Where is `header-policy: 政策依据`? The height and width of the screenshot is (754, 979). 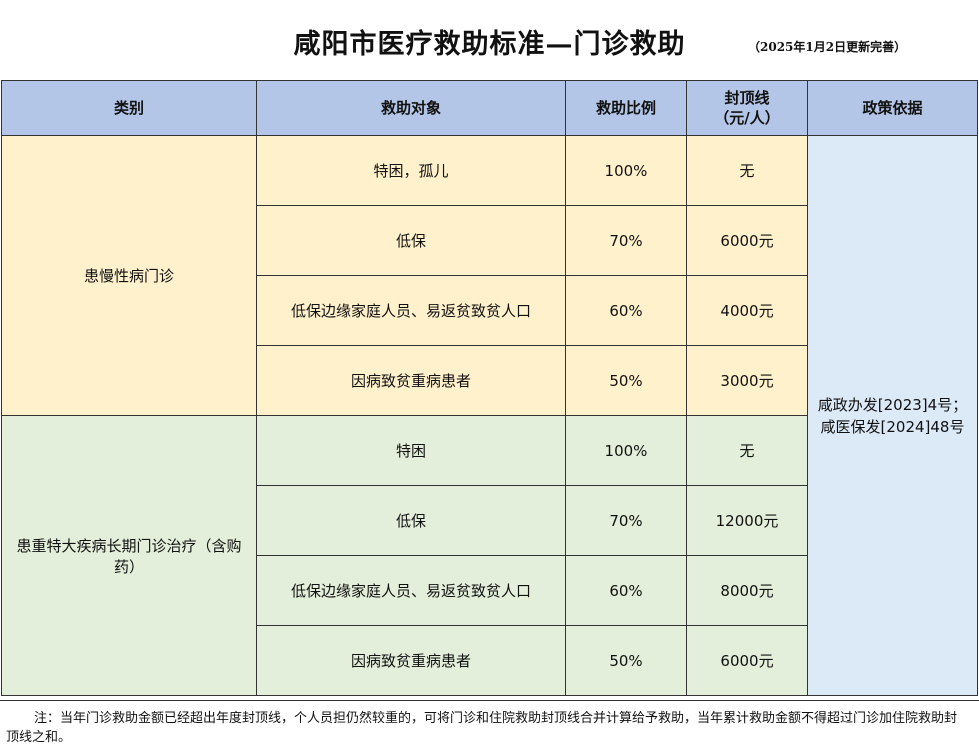 header-policy: 政策依据 is located at coordinates (892, 108).